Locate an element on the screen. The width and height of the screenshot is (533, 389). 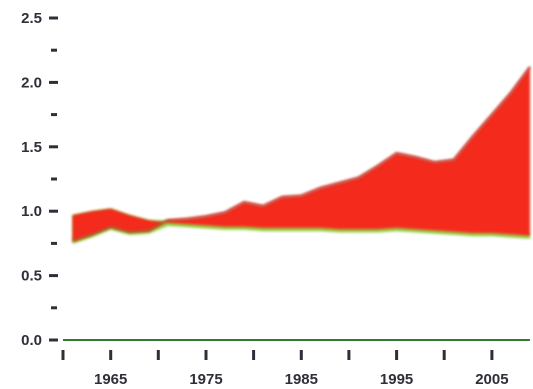
y-tick-label-4: 2.0 is located at coordinates (31, 82).